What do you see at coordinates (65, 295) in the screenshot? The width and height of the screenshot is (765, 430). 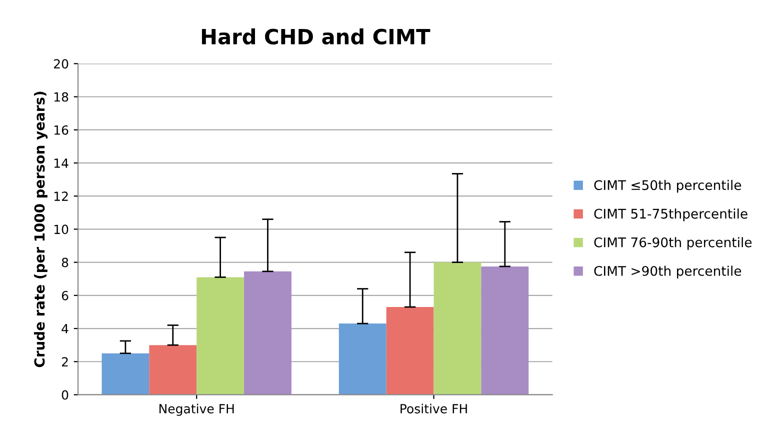 I see `y-tick-label: 6` at bounding box center [65, 295].